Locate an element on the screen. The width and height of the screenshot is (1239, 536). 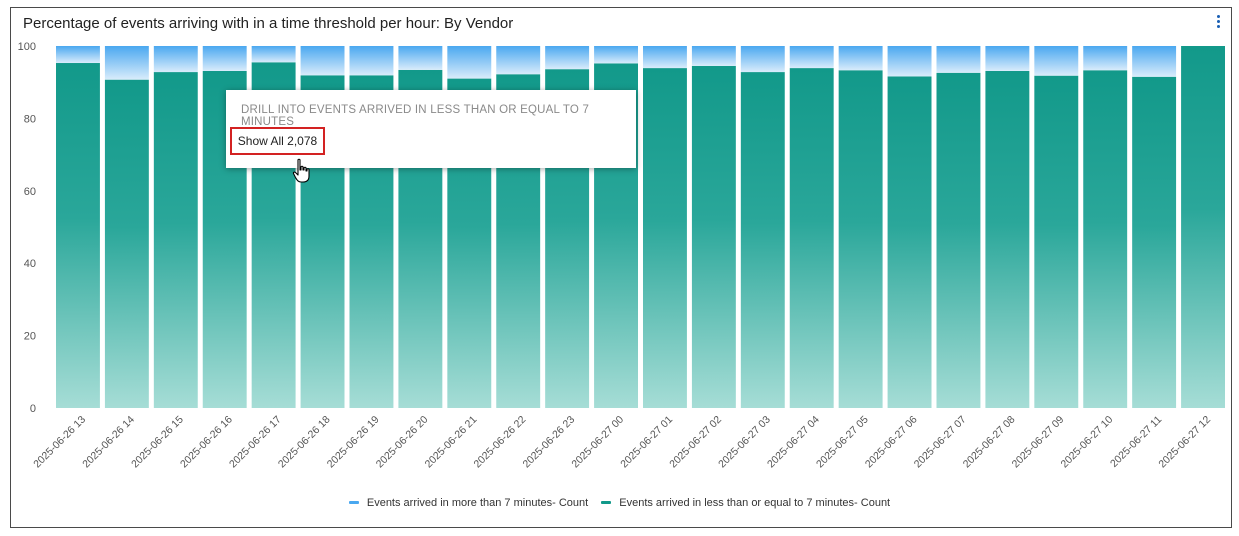
y-tick-label: 20 is located at coordinates (30, 337).